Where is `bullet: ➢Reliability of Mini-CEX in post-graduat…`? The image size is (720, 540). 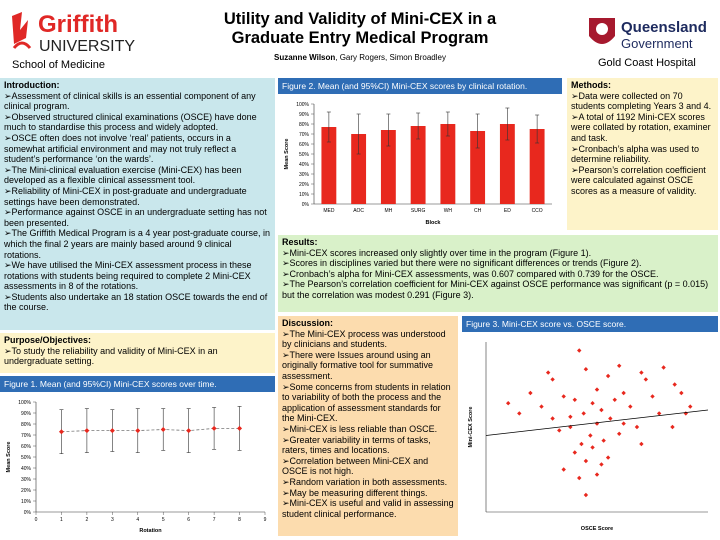 bullet: ➢Reliability of Mini-CEX in post-graduat… is located at coordinates (125, 196).